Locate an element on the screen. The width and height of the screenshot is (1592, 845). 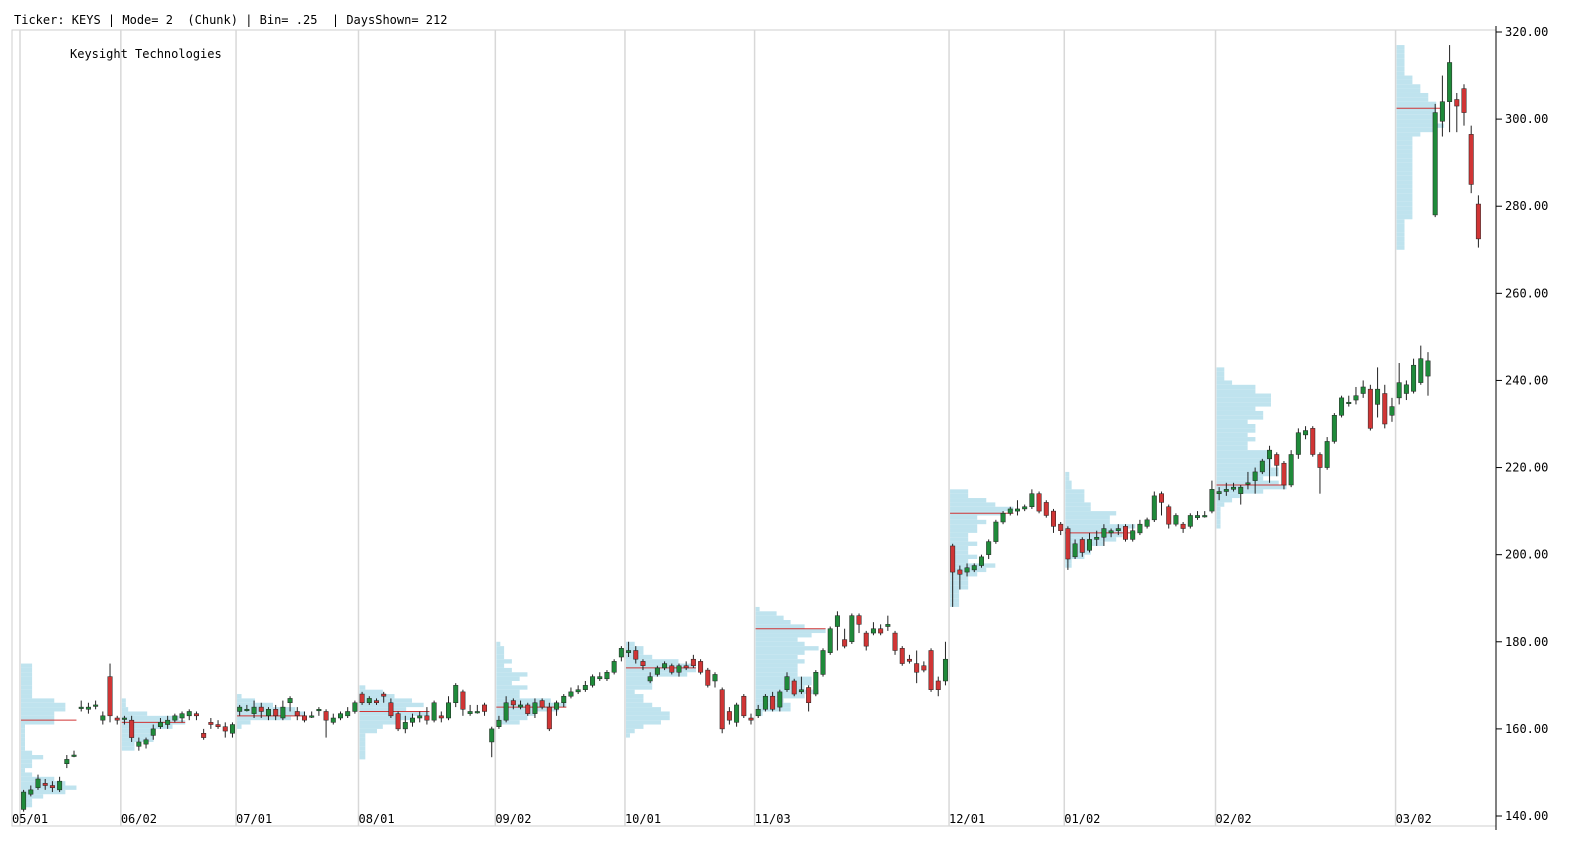
x-tick-label: 01/02 is located at coordinates (1082, 819).